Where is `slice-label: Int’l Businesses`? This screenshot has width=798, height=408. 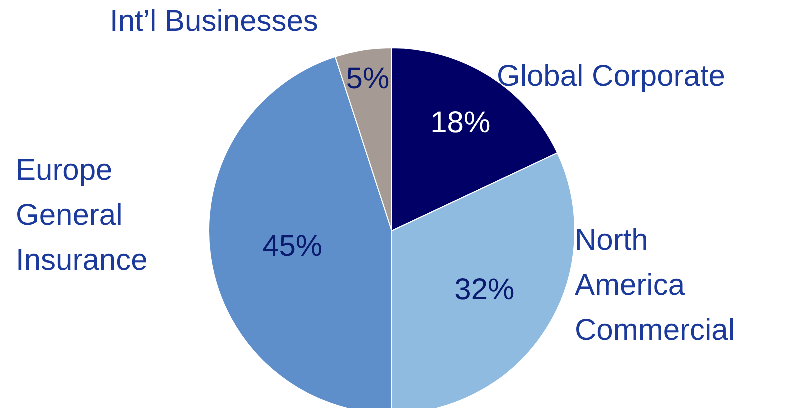 slice-label: Int’l Businesses is located at coordinates (214, 21).